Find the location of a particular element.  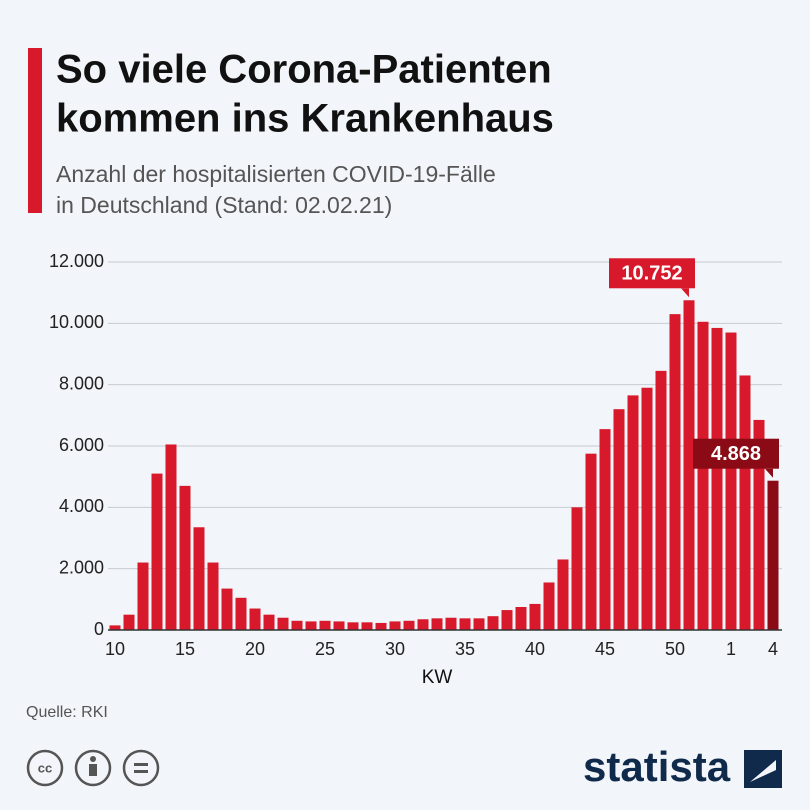

x-tick-label: 50 is located at coordinates (675, 649).